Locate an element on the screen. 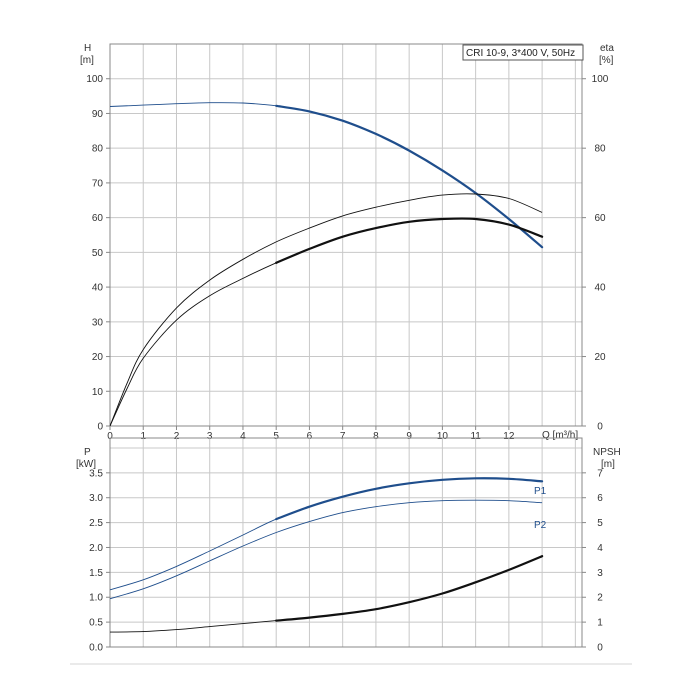  eta-axis-unit: [%] is located at coordinates (606, 60).